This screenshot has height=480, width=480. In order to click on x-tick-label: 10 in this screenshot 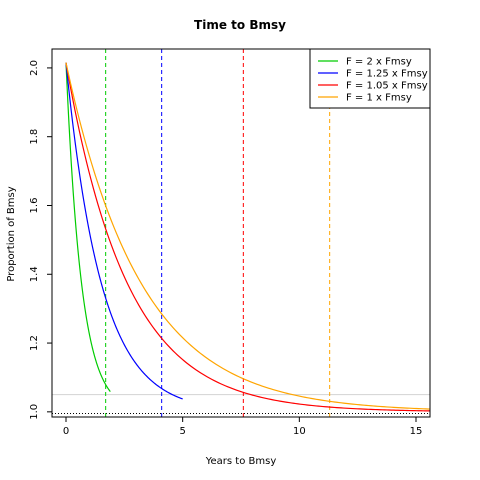, I will do `click(299, 431)`.